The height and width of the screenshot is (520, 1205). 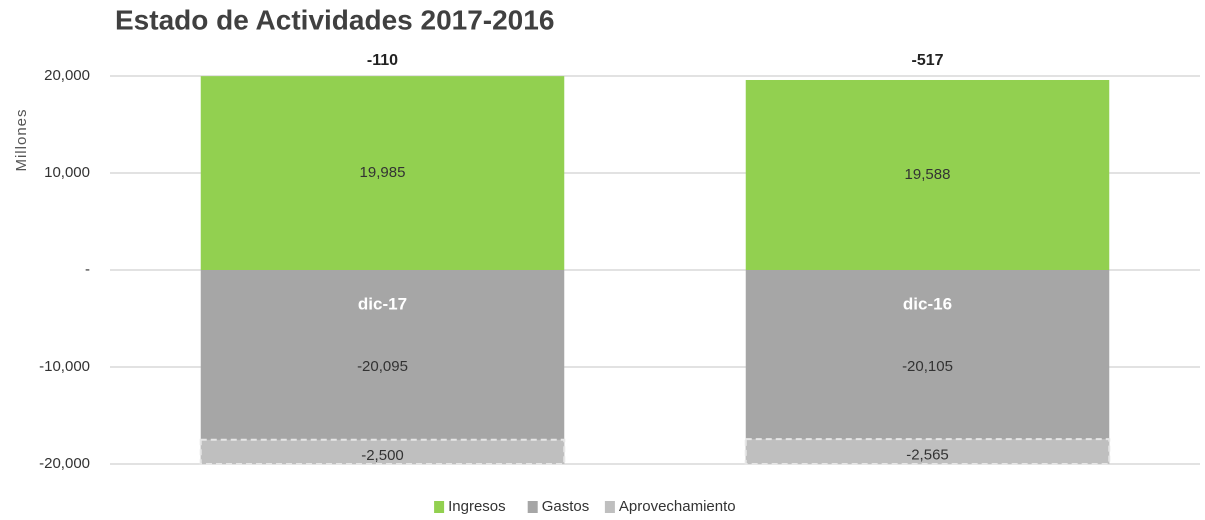 I want to click on data-label: 19,985, so click(x=383, y=172).